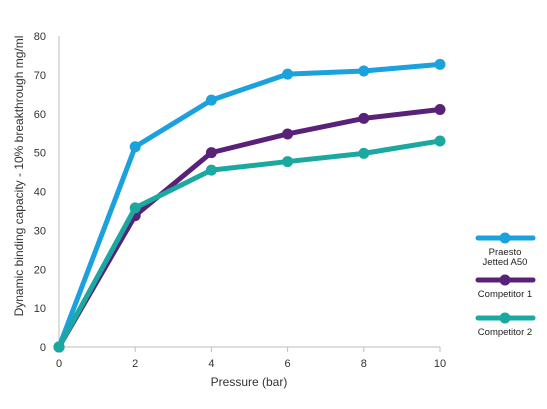 The image size is (547, 409). What do you see at coordinates (40, 270) in the screenshot?
I see `y-tick-label: 20` at bounding box center [40, 270].